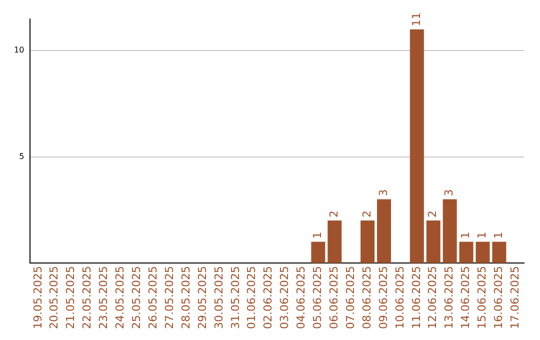  What do you see at coordinates (120, 298) in the screenshot?
I see `x-tick-label: 24.05.2025` at bounding box center [120, 298].